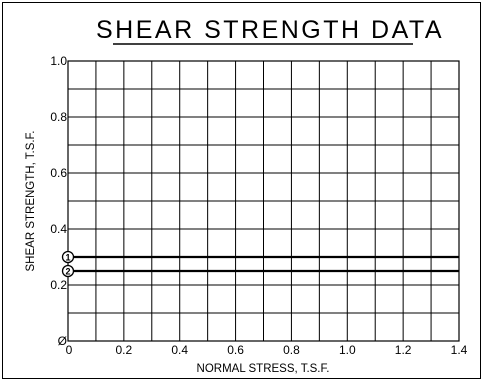 This screenshot has width=487, height=385. What do you see at coordinates (260, 264) in the screenshot?
I see `series-layer: 12` at bounding box center [260, 264].